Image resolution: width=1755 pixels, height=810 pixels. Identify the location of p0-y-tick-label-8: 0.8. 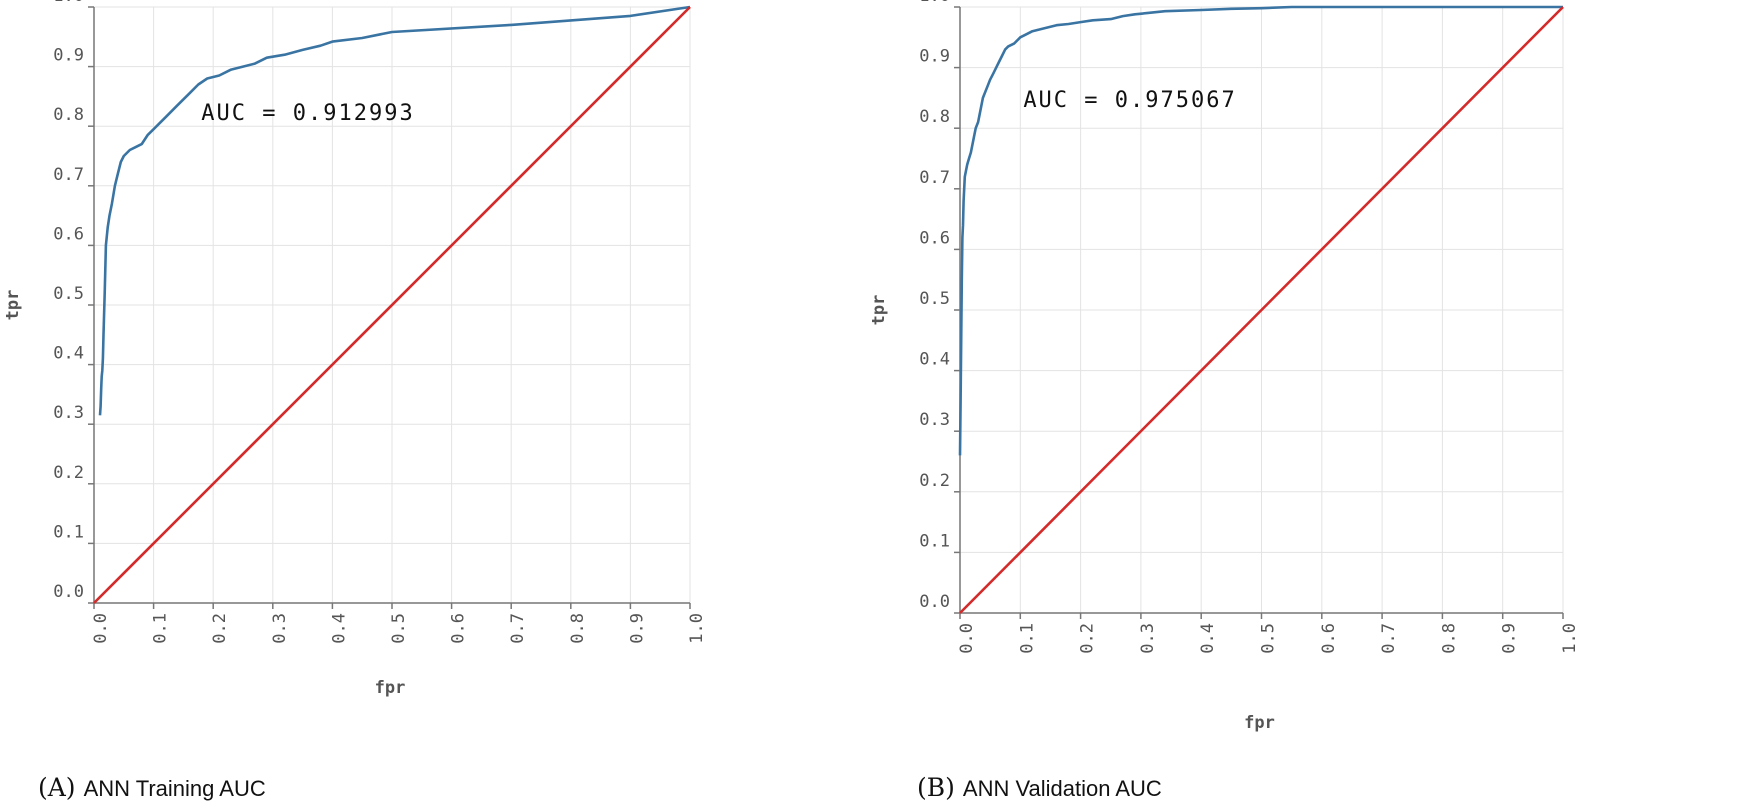
(68, 115).